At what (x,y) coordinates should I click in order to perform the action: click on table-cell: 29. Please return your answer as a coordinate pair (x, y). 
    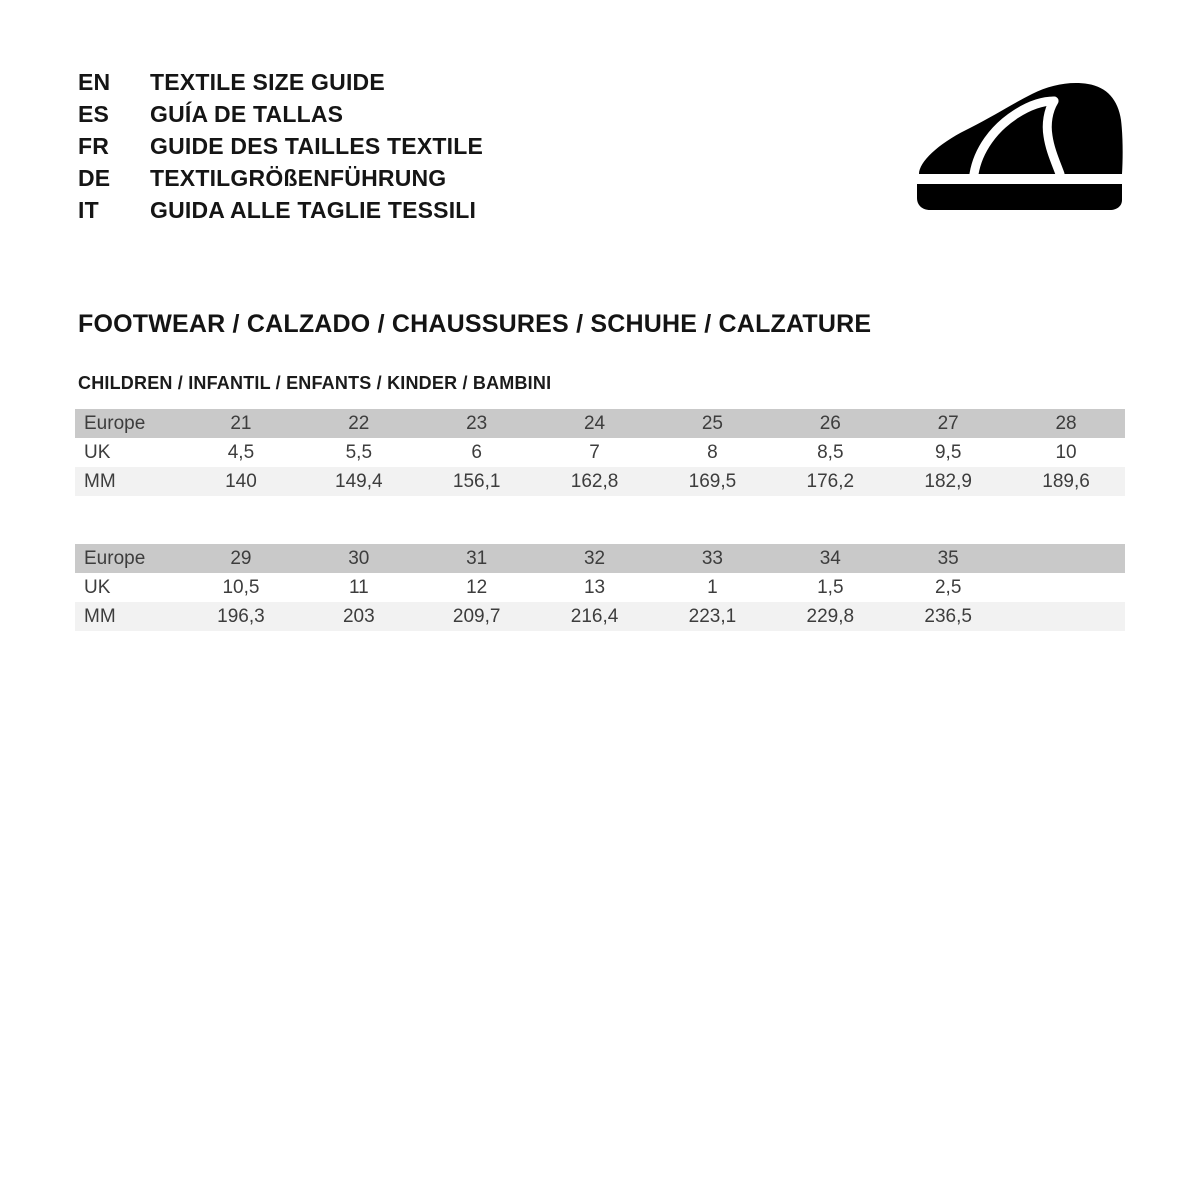
    Looking at the image, I should click on (241, 558).